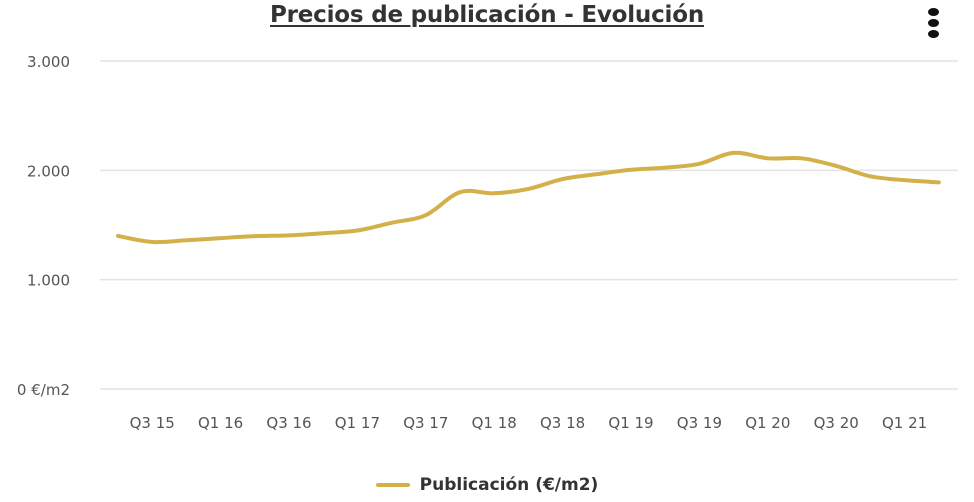  What do you see at coordinates (288, 423) in the screenshot?
I see `x-tick-label: Q3 16` at bounding box center [288, 423].